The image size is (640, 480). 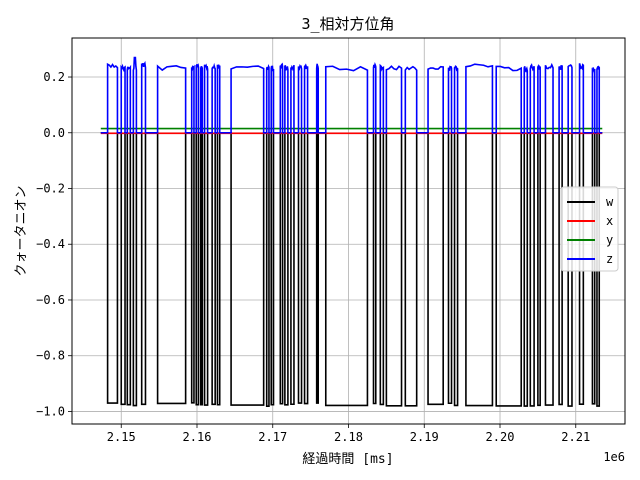 I want to click on x-tick-label: 2.15, so click(x=121, y=437).